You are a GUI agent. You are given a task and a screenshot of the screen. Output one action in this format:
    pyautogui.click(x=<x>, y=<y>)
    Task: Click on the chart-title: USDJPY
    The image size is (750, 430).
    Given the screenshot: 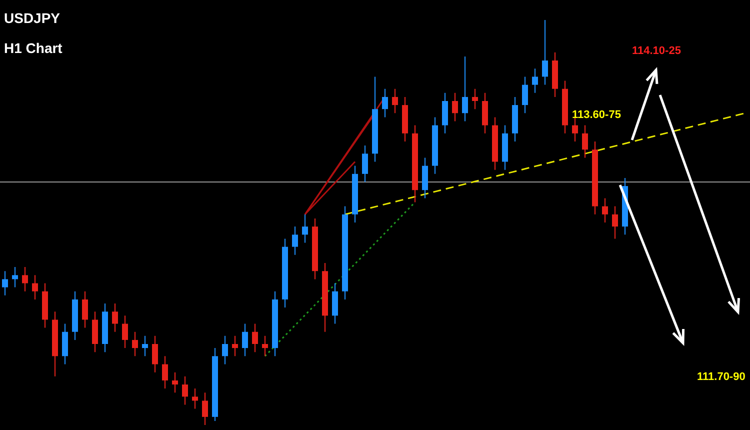 What is the action you would take?
    pyautogui.click(x=32, y=18)
    